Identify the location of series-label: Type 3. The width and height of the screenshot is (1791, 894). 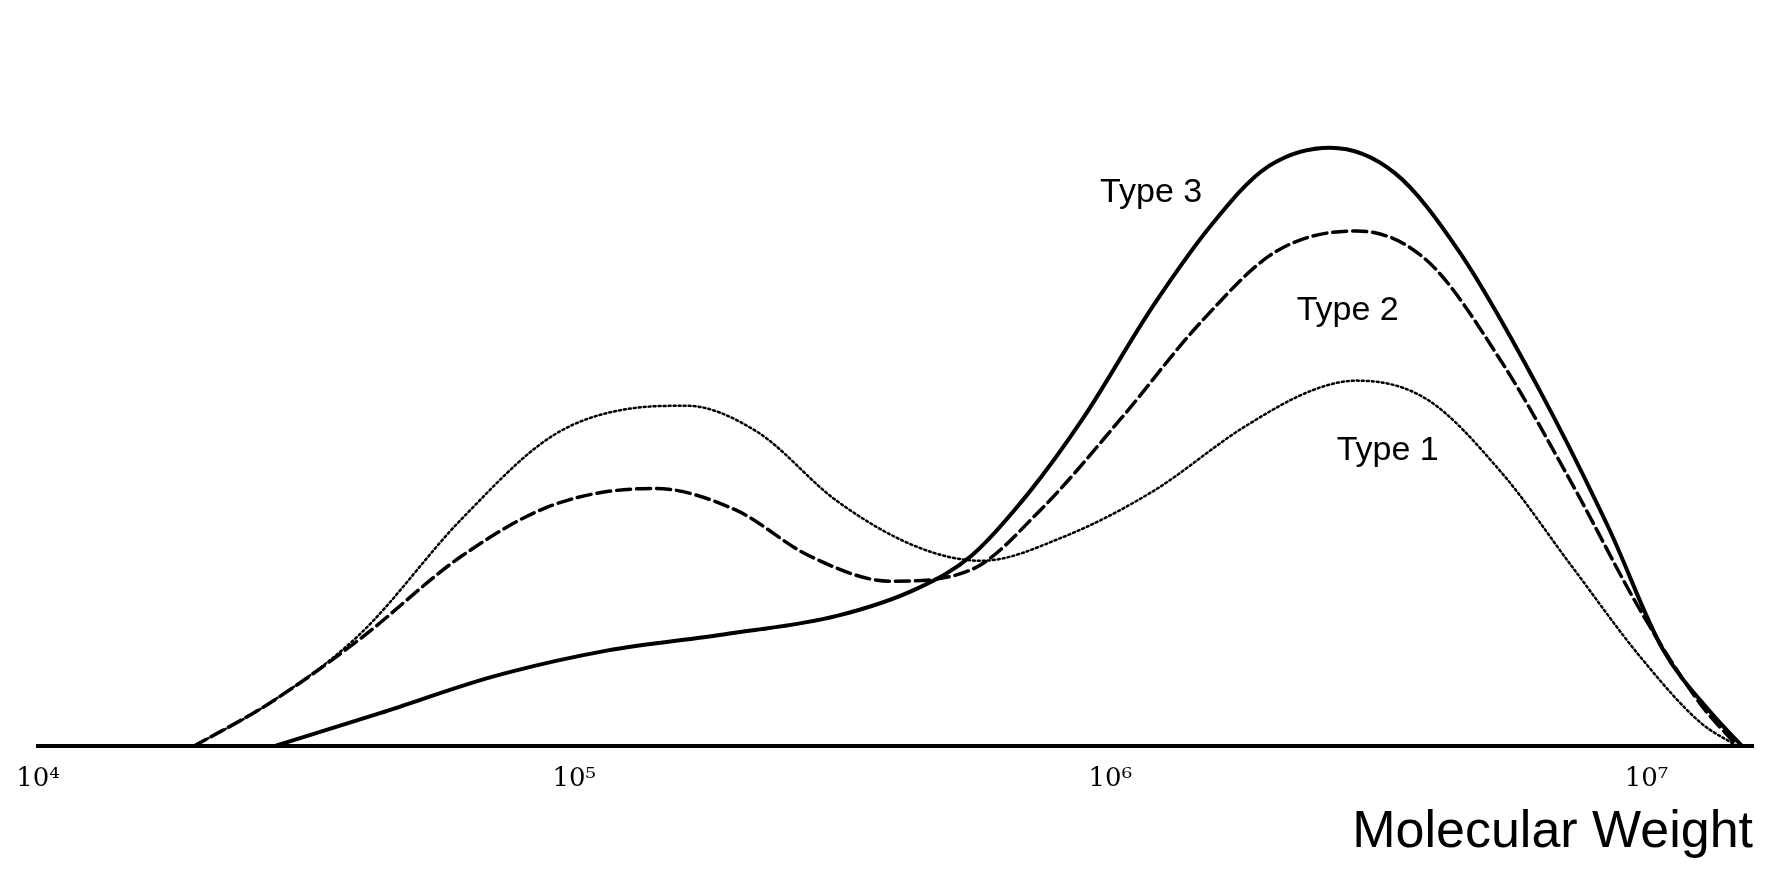
(1151, 190).